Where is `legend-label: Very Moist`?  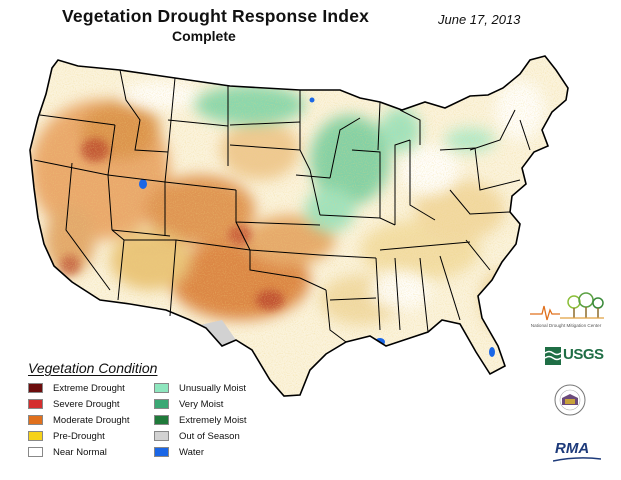 legend-label: Very Moist is located at coordinates (201, 404).